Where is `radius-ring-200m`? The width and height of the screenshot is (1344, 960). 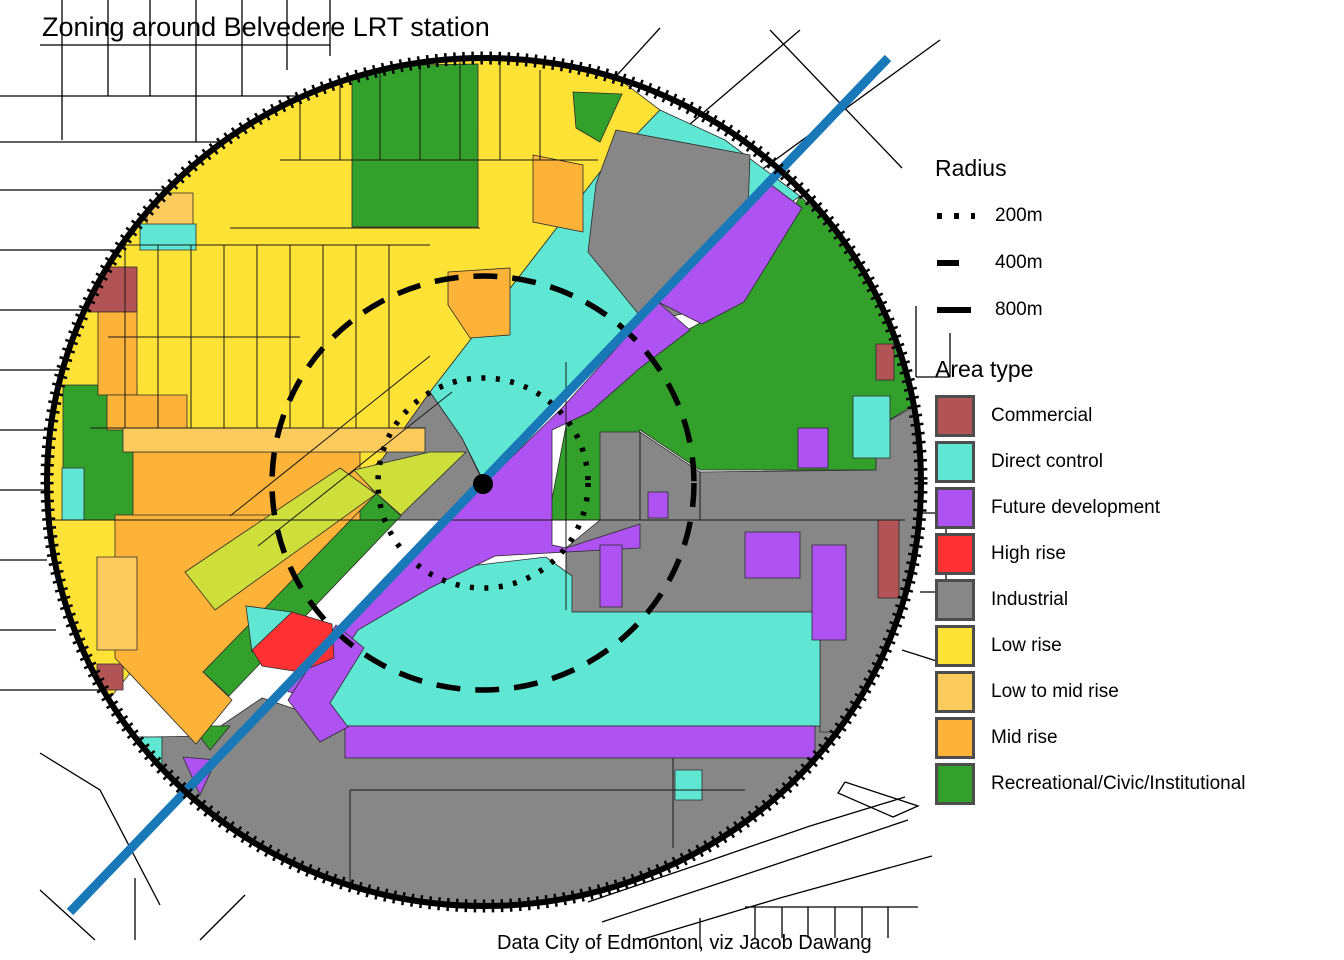 radius-ring-200m is located at coordinates (483, 483).